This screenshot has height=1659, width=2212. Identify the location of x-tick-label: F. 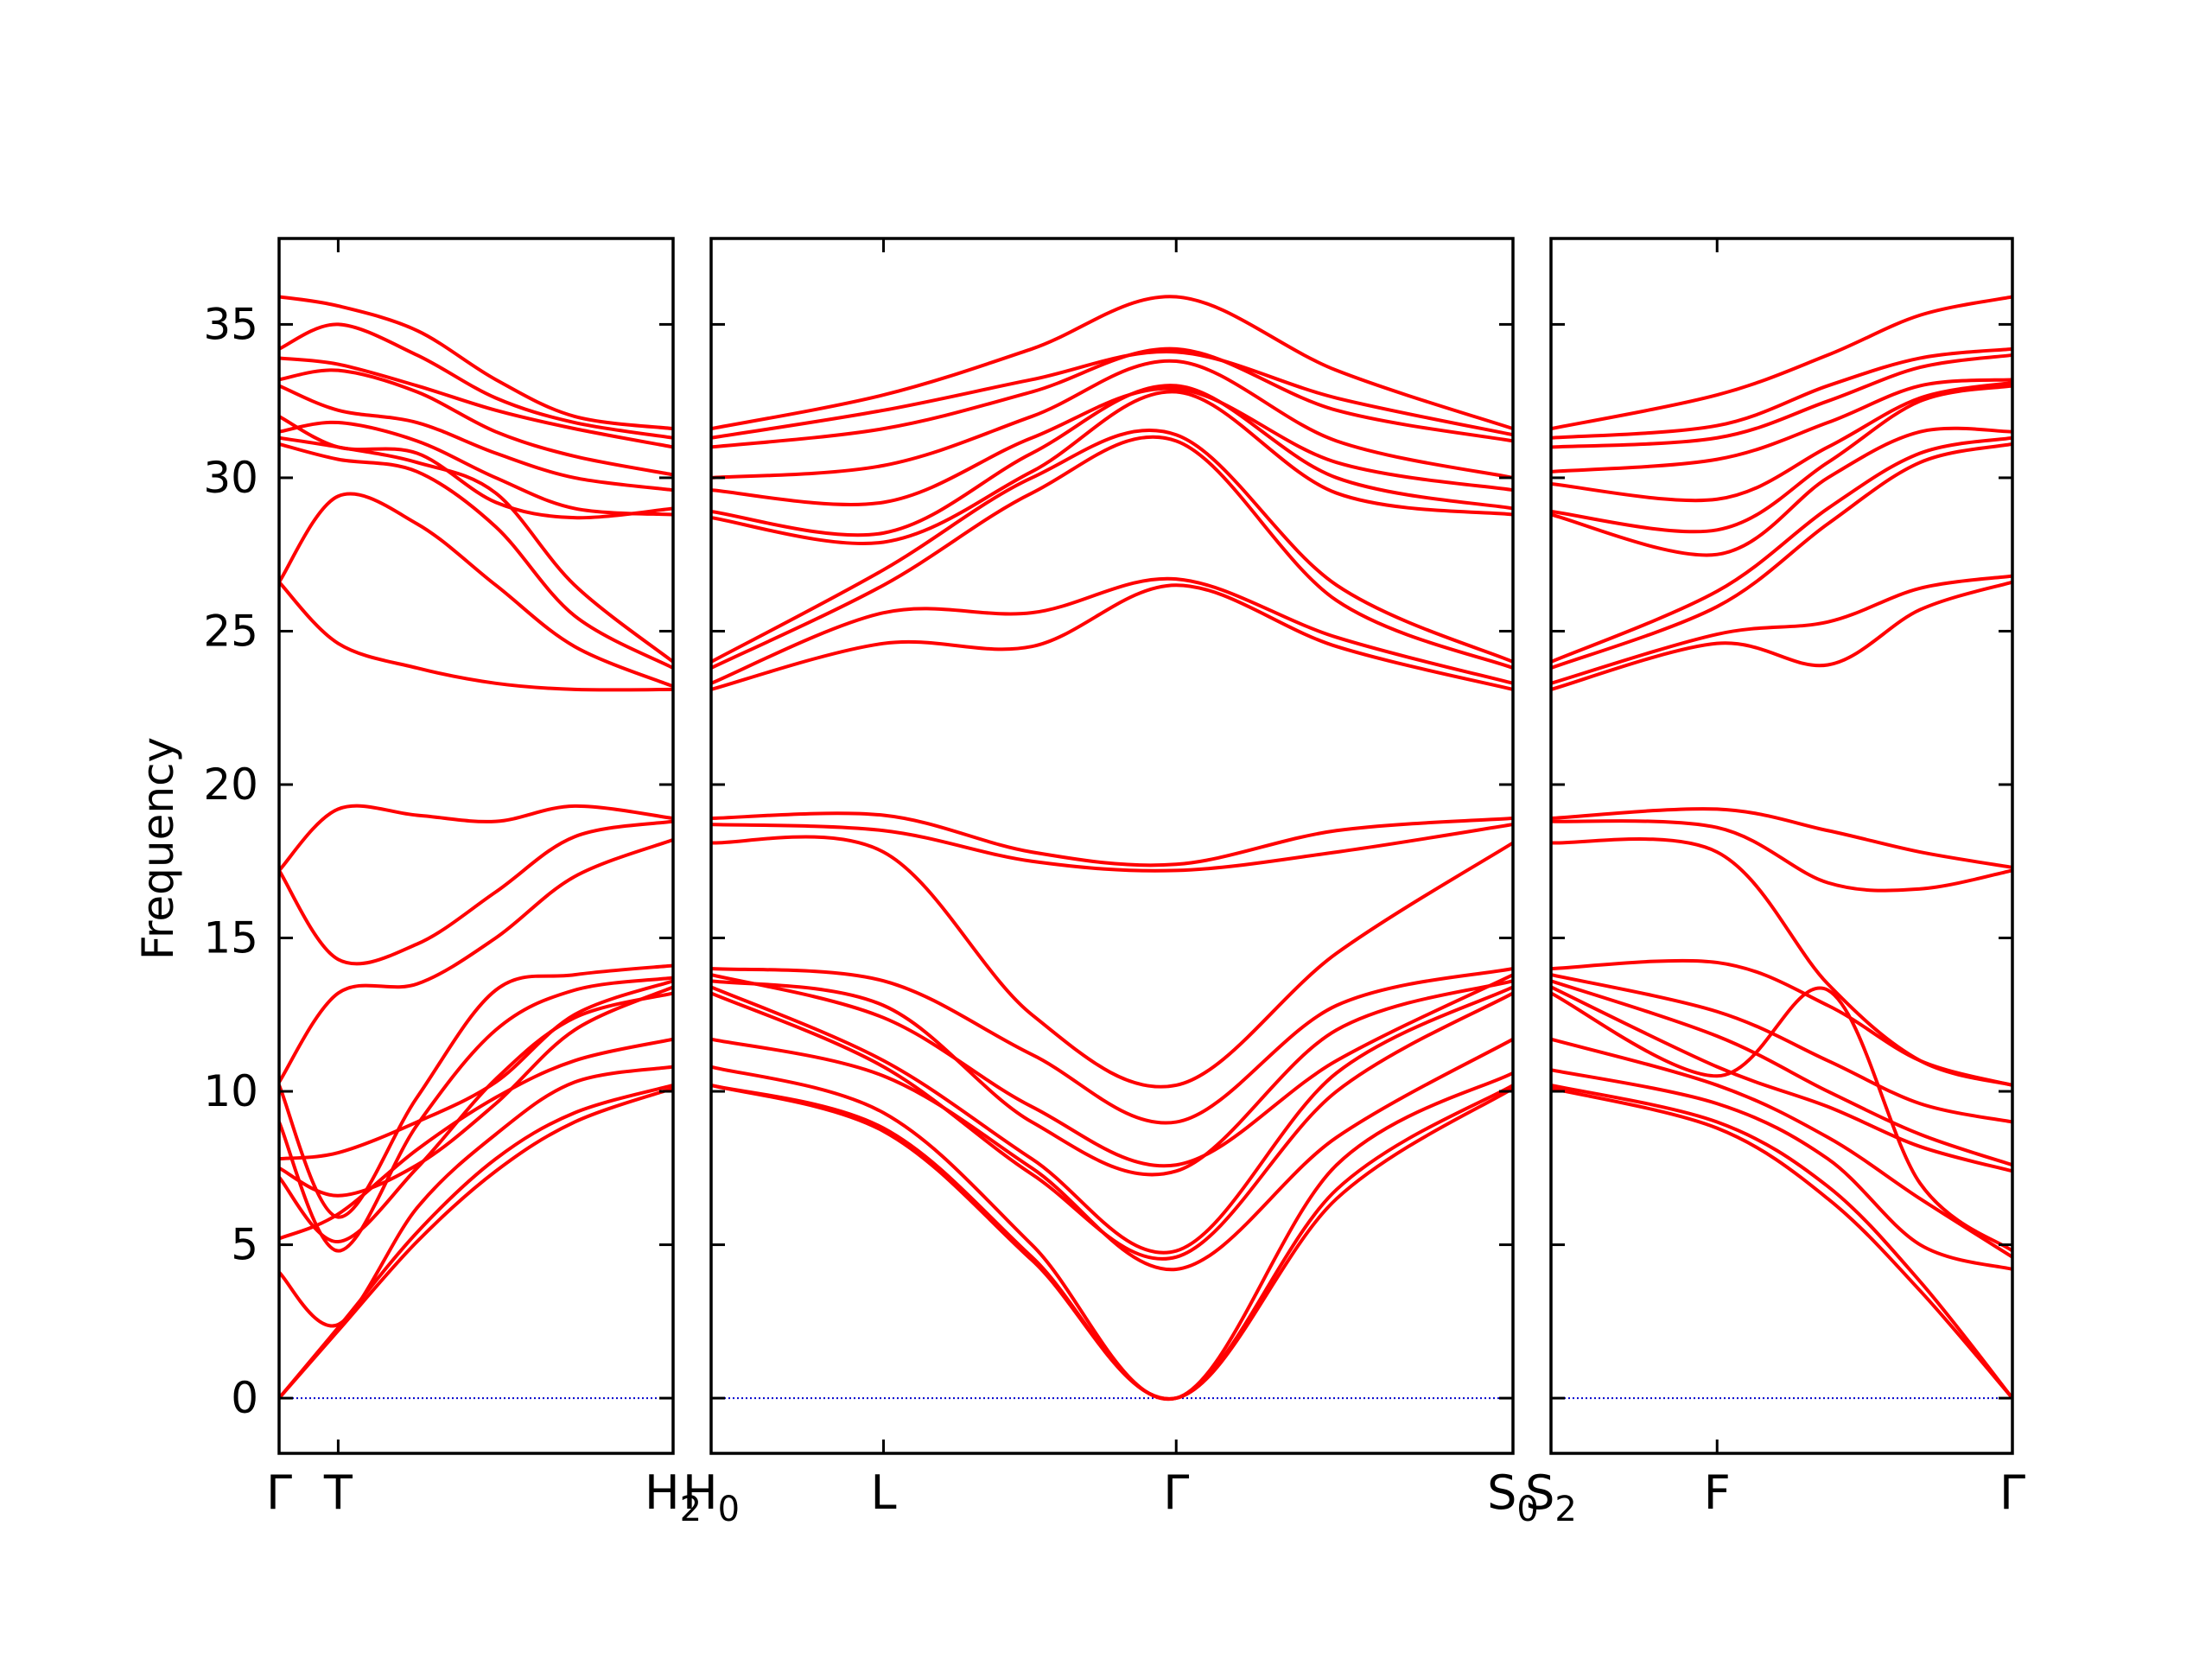
(1717, 1492).